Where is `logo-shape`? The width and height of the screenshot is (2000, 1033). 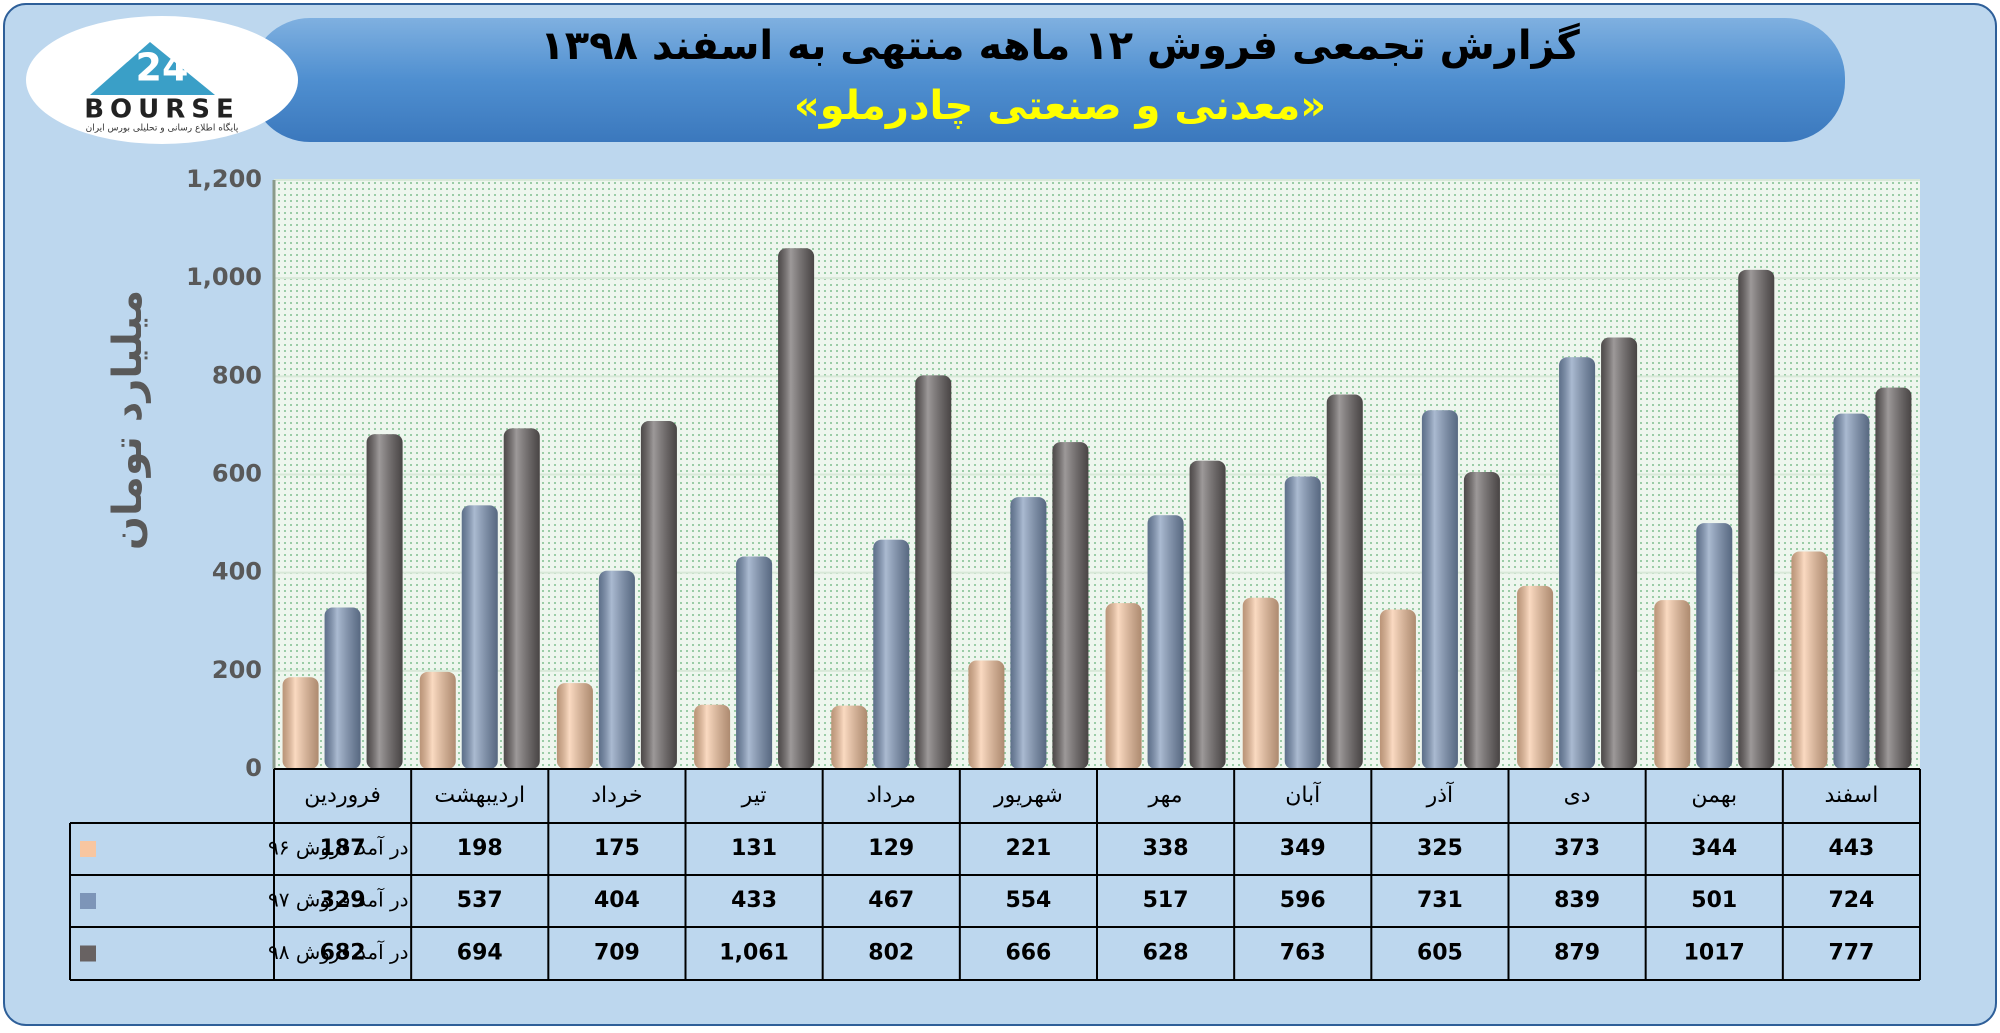 logo-shape is located at coordinates (152, 68).